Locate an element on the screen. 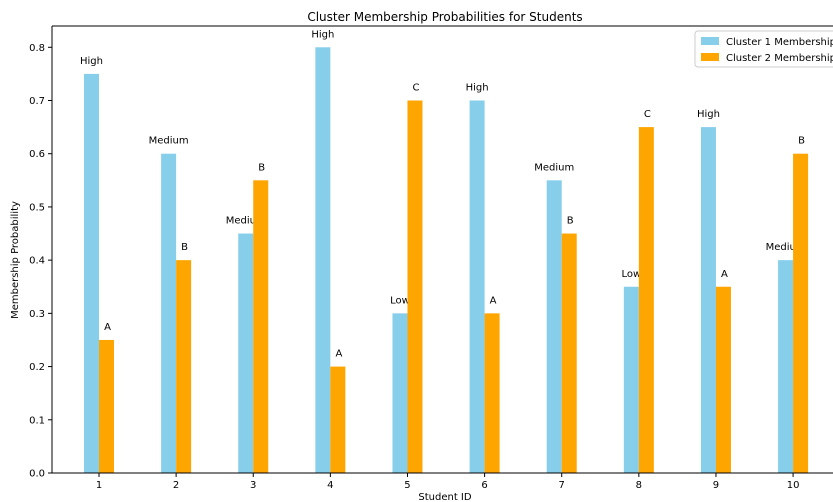 The width and height of the screenshot is (833, 502). bar-label-series2-1: A is located at coordinates (107, 327).